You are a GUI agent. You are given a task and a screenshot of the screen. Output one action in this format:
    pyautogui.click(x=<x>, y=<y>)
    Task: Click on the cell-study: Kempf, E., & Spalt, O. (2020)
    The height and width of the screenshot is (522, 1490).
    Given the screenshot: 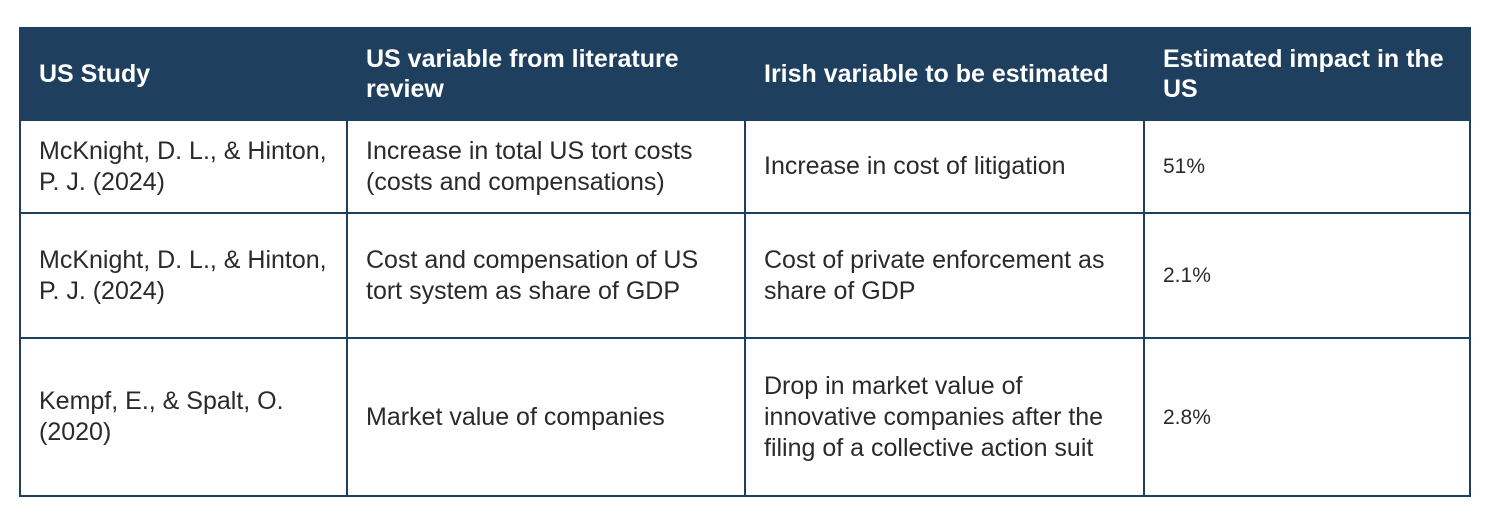 What is the action you would take?
    pyautogui.click(x=183, y=417)
    